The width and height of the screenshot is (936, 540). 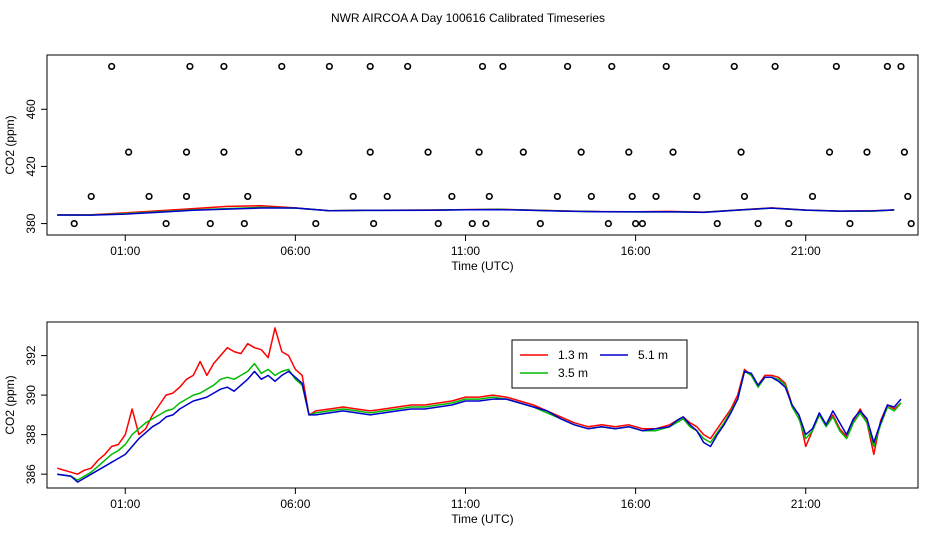 What do you see at coordinates (31, 223) in the screenshot?
I see `y-tick-label: 380` at bounding box center [31, 223].